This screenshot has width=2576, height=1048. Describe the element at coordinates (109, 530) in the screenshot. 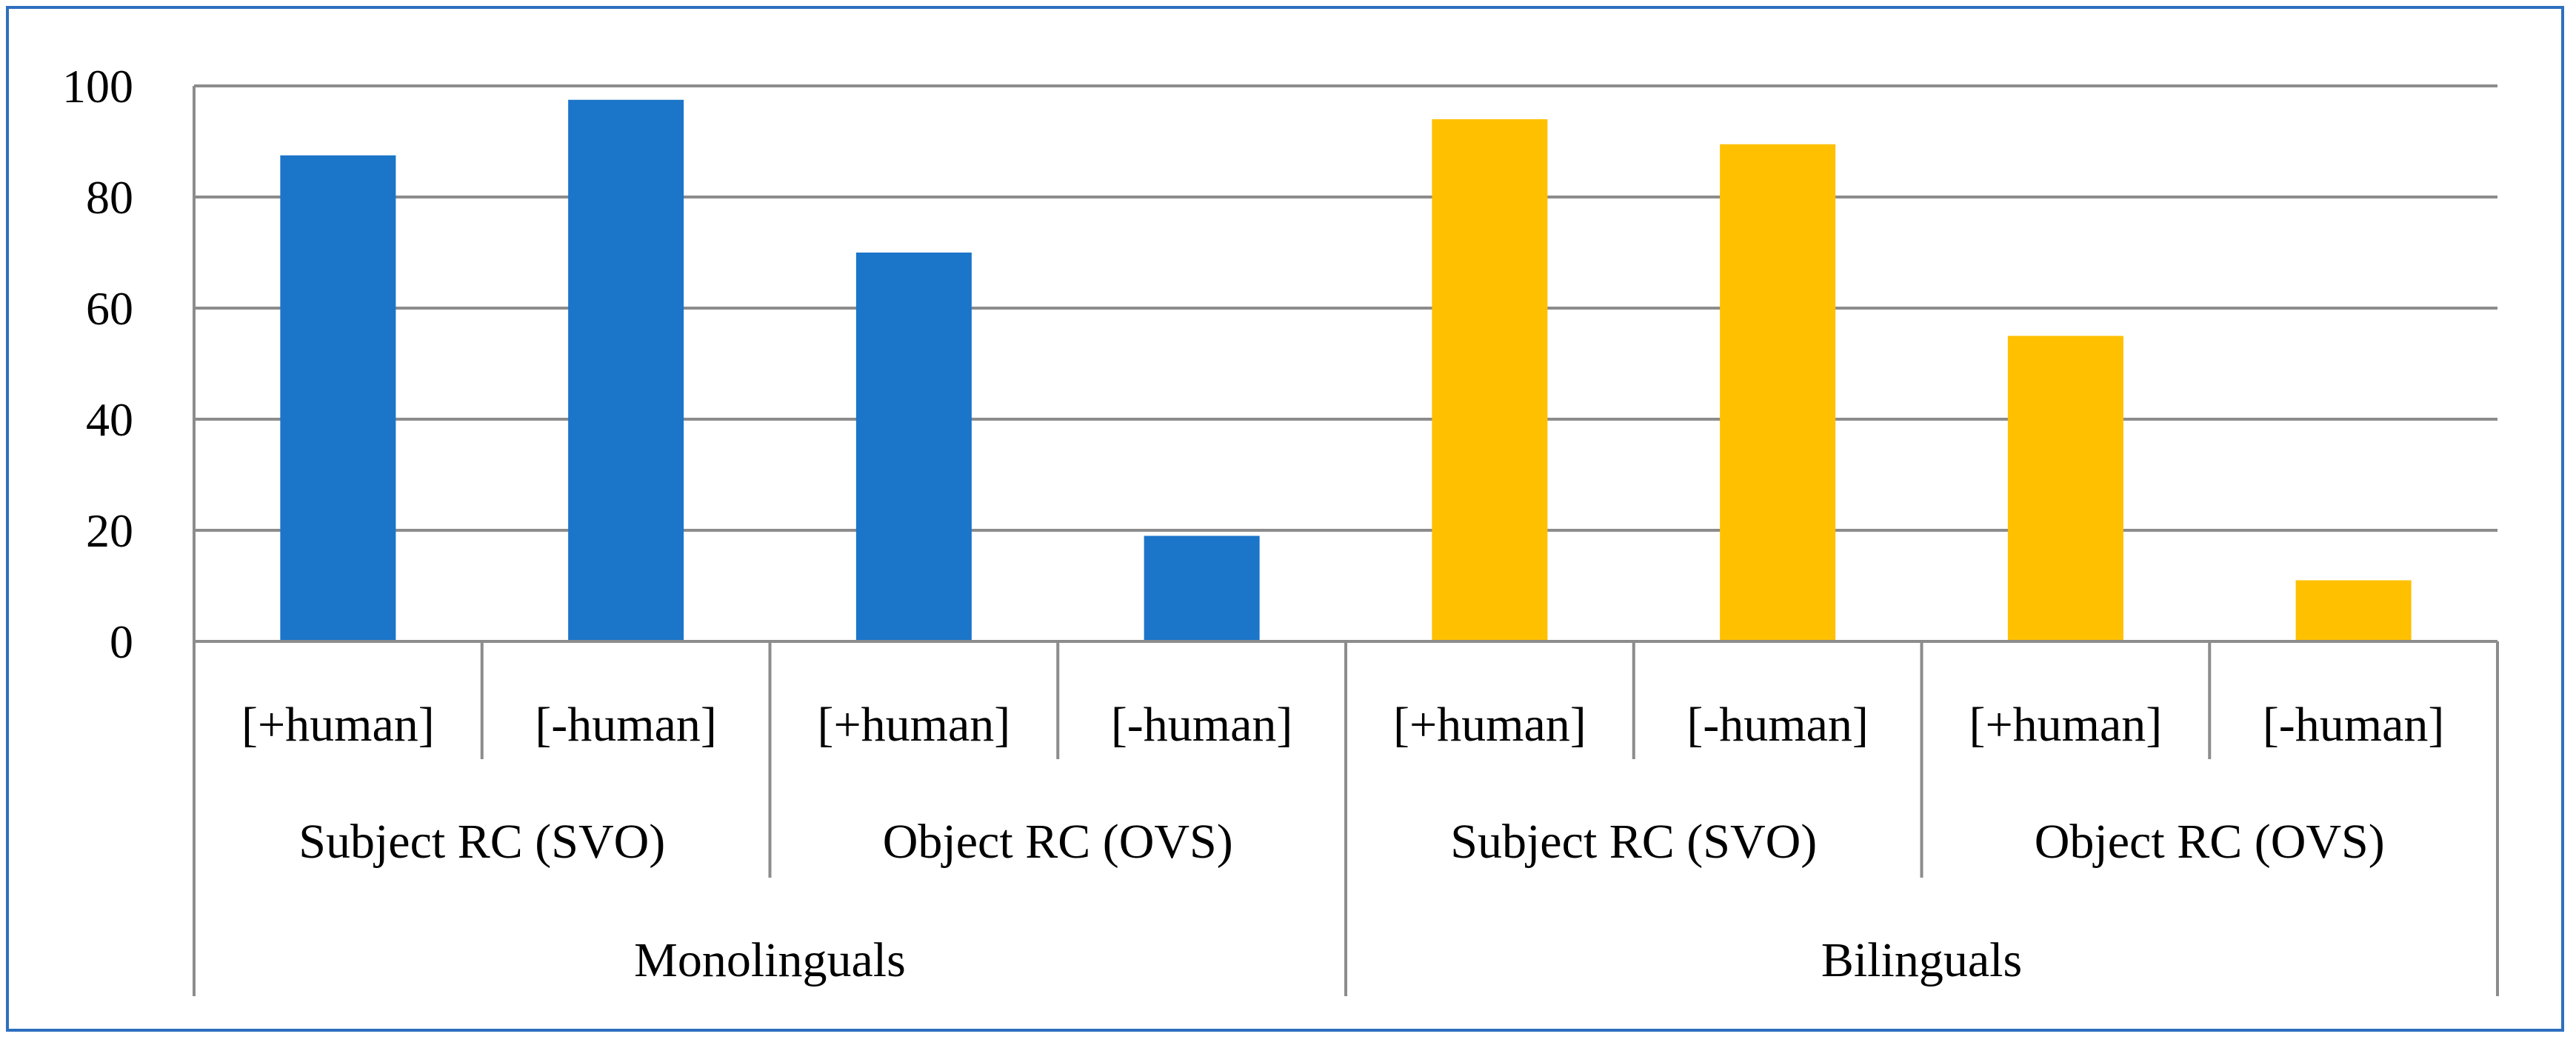

I see `y-tick-label: 20` at that location.